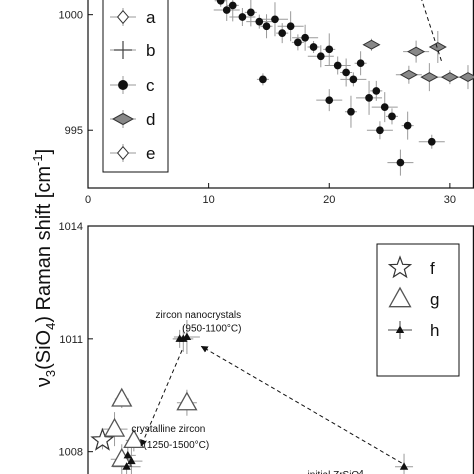 This screenshot has height=474, width=474. What do you see at coordinates (400, 267) in the screenshot?
I see `legend-marker-f` at bounding box center [400, 267].